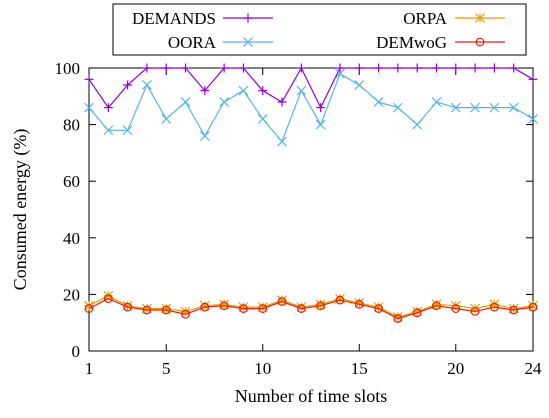 This screenshot has width=549, height=418. Describe the element at coordinates (311, 396) in the screenshot. I see `x-axis-title: Number of time slots` at that location.